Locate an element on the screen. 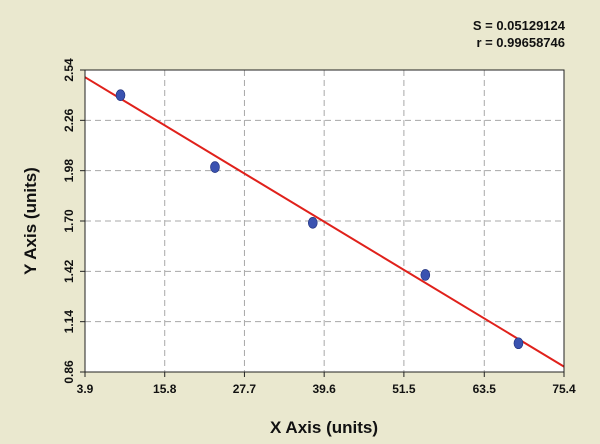  x-tick-label: 15.8 is located at coordinates (165, 389).